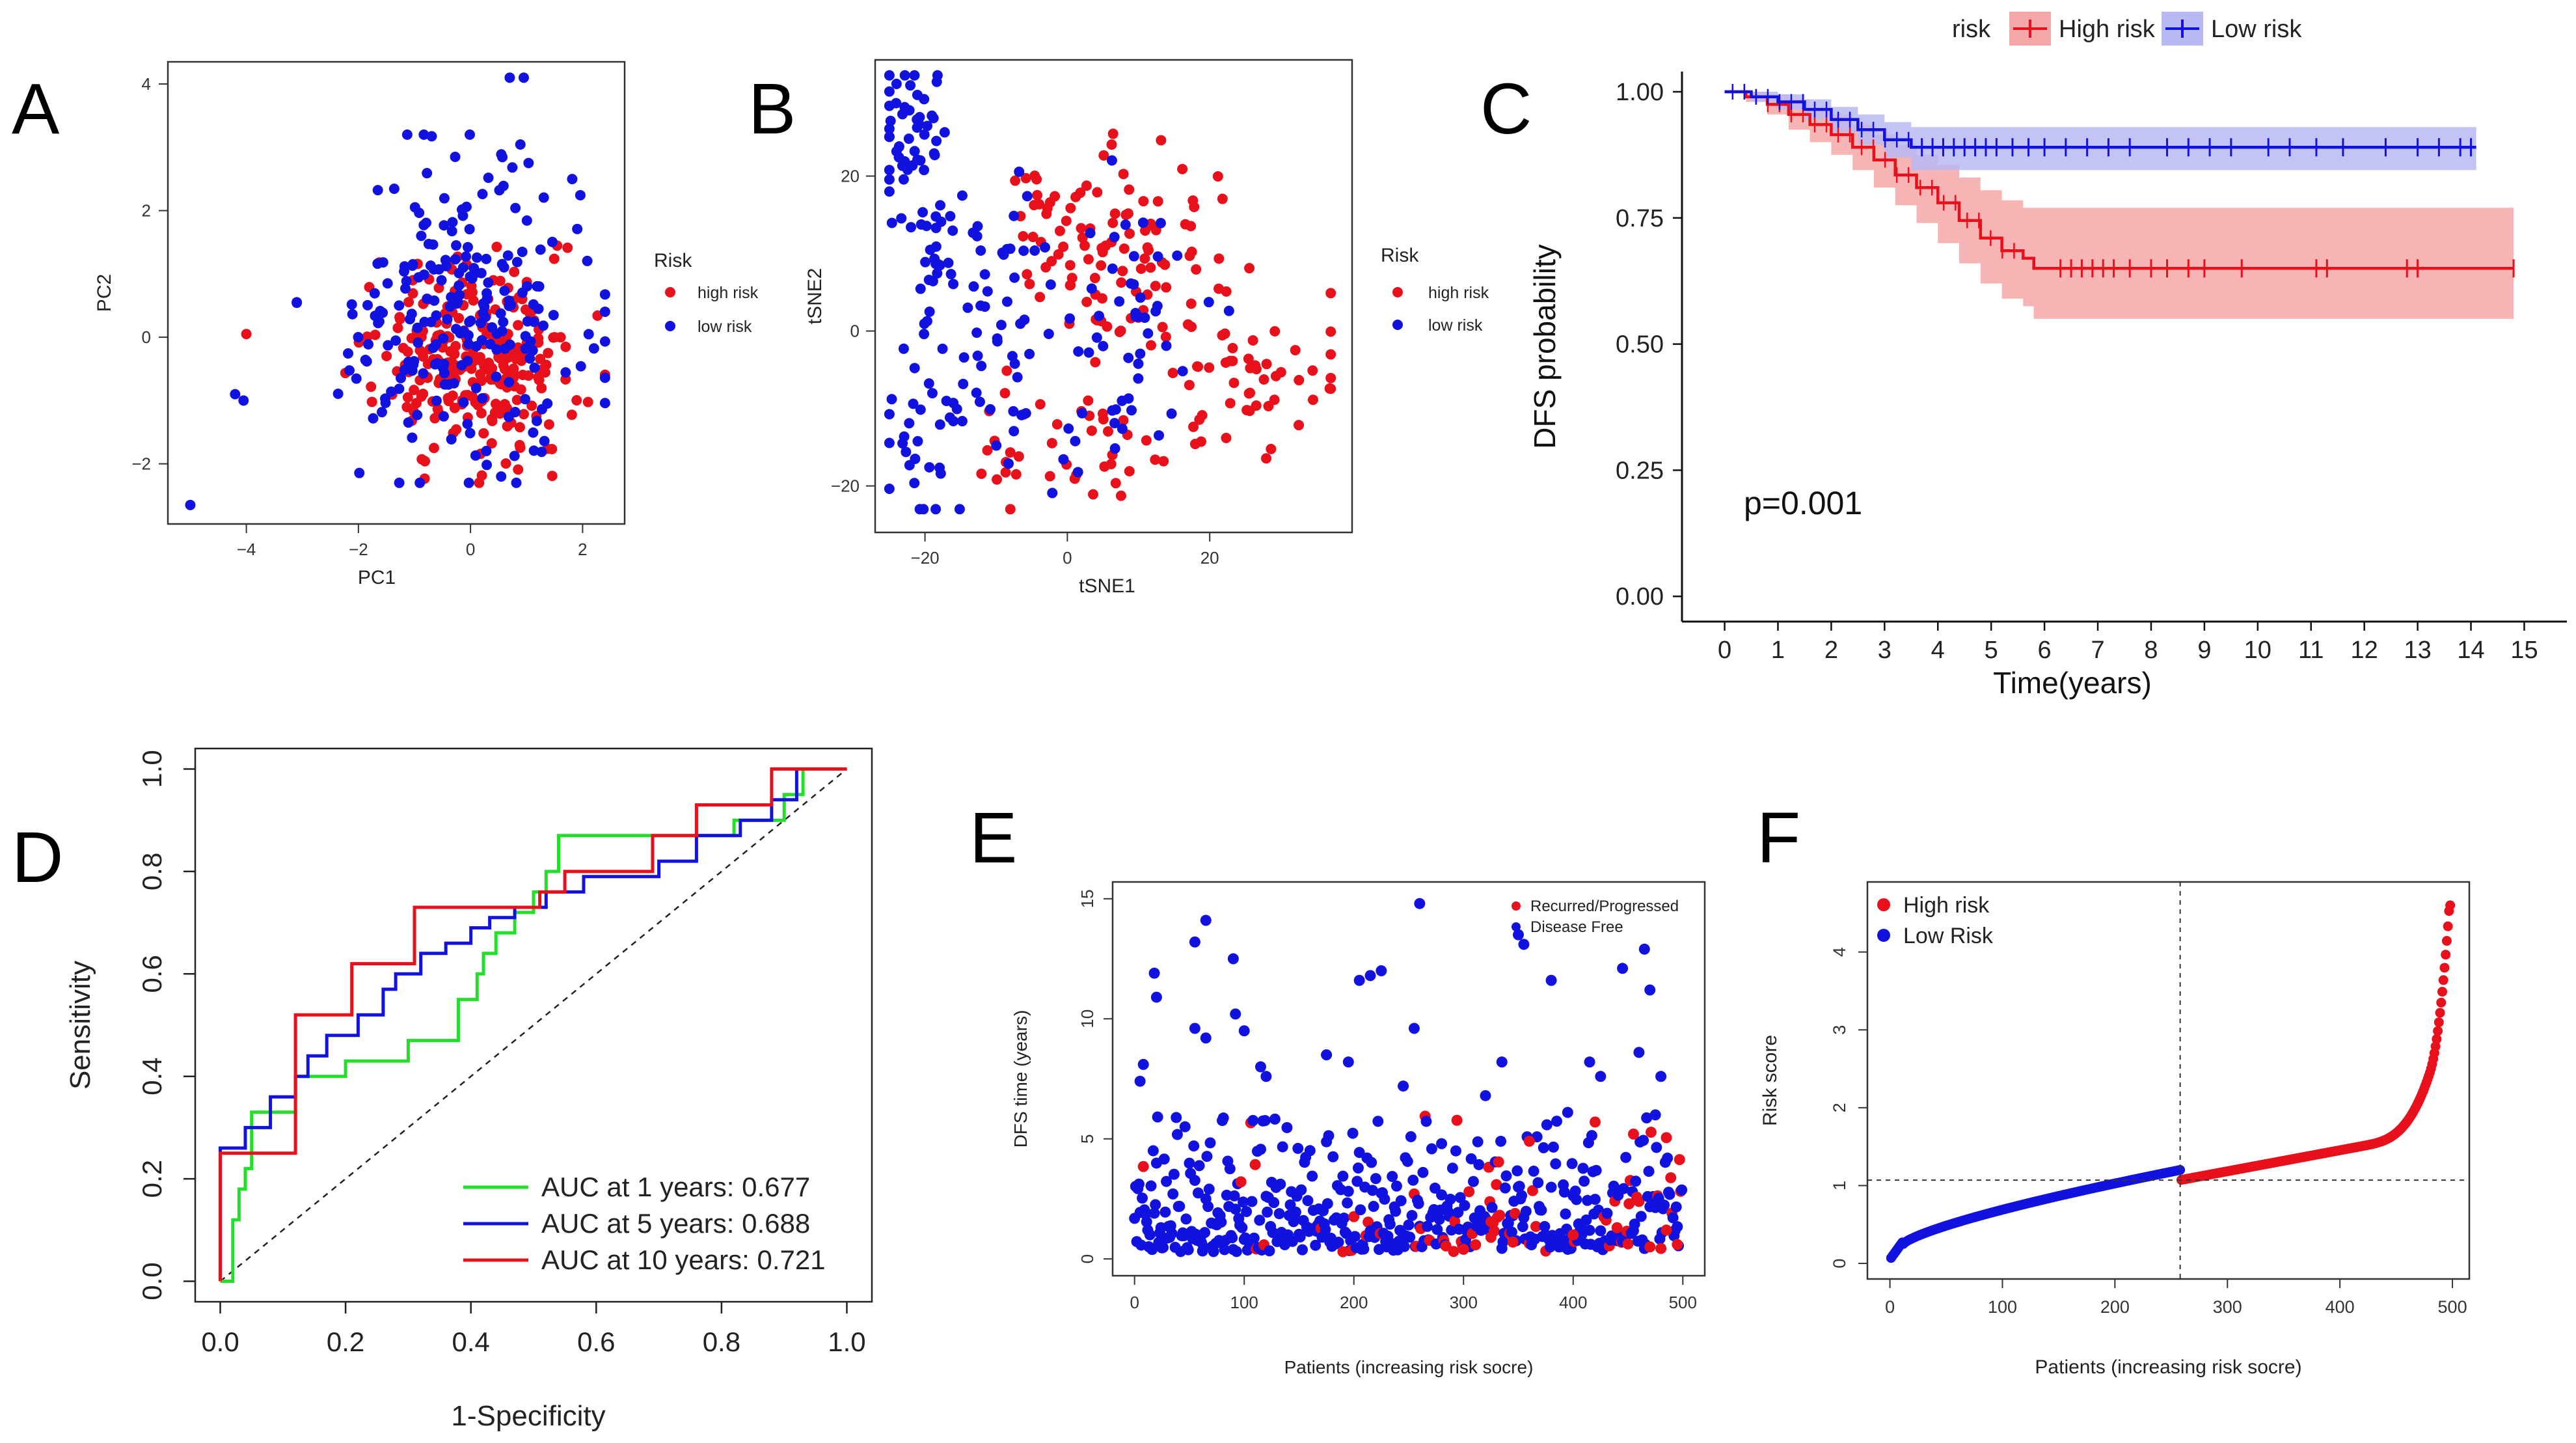 The image size is (2576, 1443). What do you see at coordinates (1087, 1258) in the screenshot?
I see `y-tick-label: 0` at bounding box center [1087, 1258].